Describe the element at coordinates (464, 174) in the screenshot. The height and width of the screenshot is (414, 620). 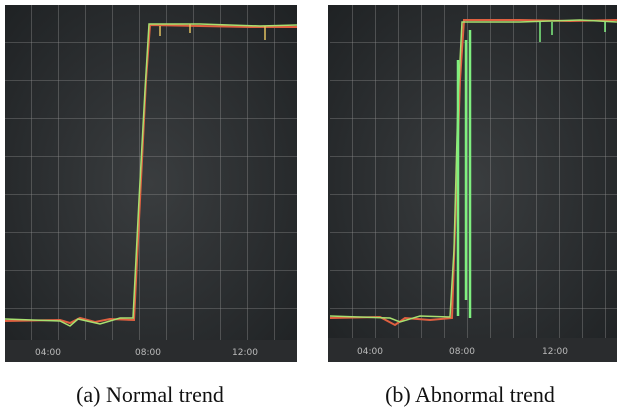
I see `abnormal-spikes` at that location.